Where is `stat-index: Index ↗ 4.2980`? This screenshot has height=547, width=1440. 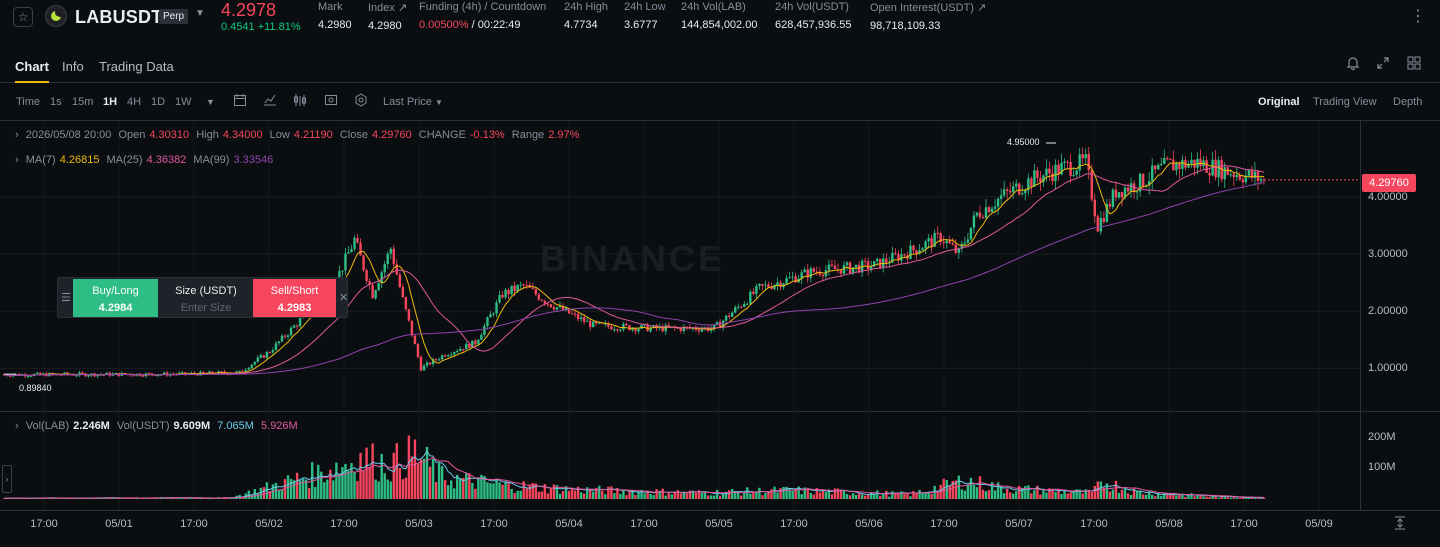
stat-index: Index ↗ 4.2980 is located at coordinates (387, 16).